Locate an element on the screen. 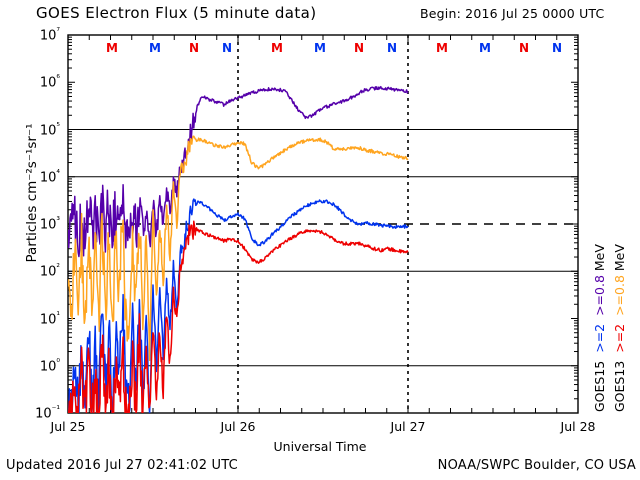  x-tick-label: Jul 26 is located at coordinates (238, 426).